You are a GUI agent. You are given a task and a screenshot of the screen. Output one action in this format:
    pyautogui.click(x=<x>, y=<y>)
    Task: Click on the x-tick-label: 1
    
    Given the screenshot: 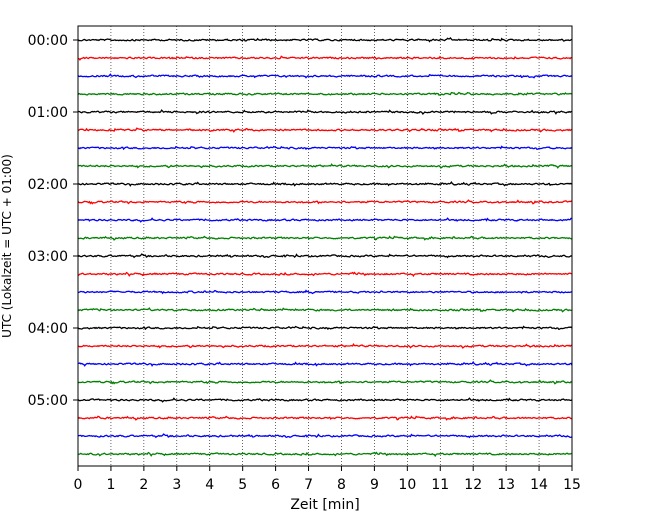 What is the action you would take?
    pyautogui.click(x=110, y=485)
    